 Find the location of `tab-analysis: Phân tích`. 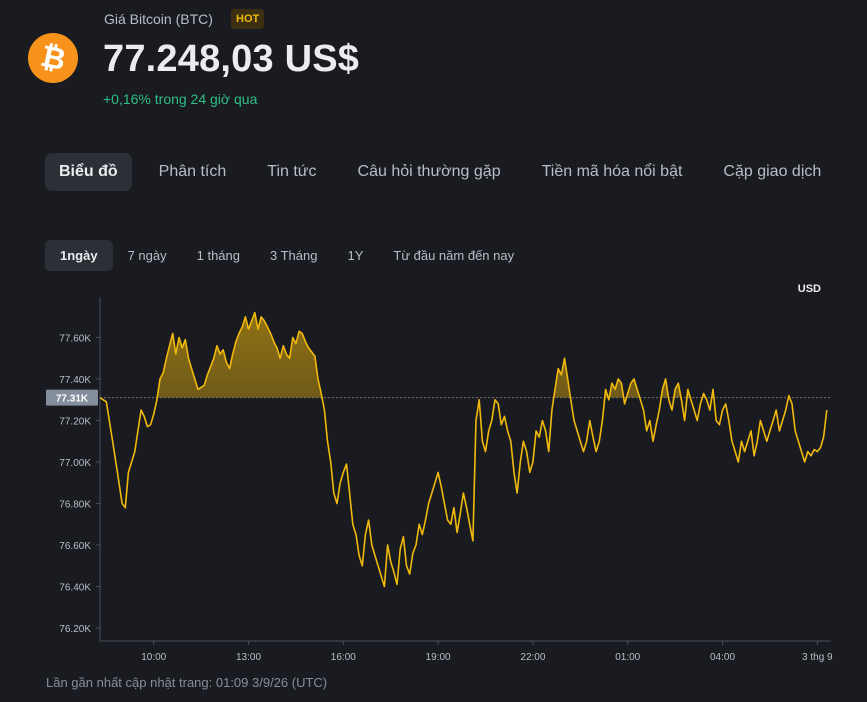

tab-analysis: Phân tích is located at coordinates (192, 171).